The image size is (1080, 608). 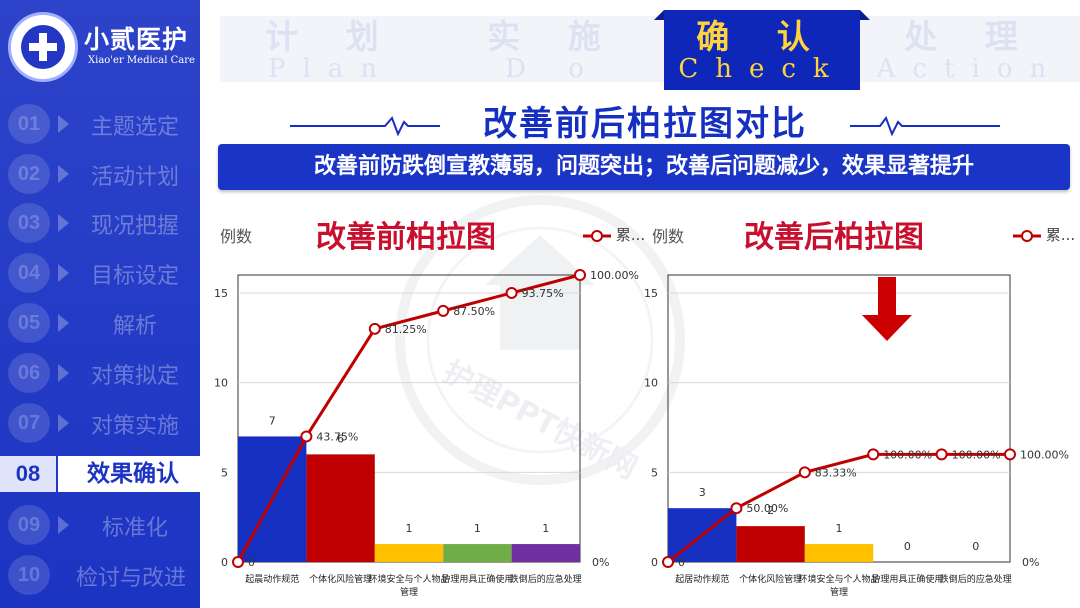 What do you see at coordinates (100, 575) in the screenshot?
I see `sidebar-item-10: 10 检讨与改进` at bounding box center [100, 575].